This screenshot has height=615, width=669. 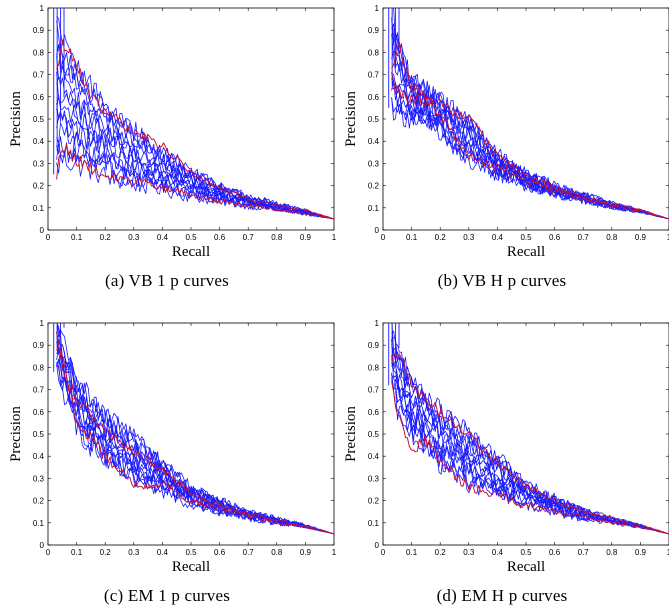 What do you see at coordinates (167, 595) in the screenshot?
I see `caption-c: (c) EM 1 p curves` at bounding box center [167, 595].